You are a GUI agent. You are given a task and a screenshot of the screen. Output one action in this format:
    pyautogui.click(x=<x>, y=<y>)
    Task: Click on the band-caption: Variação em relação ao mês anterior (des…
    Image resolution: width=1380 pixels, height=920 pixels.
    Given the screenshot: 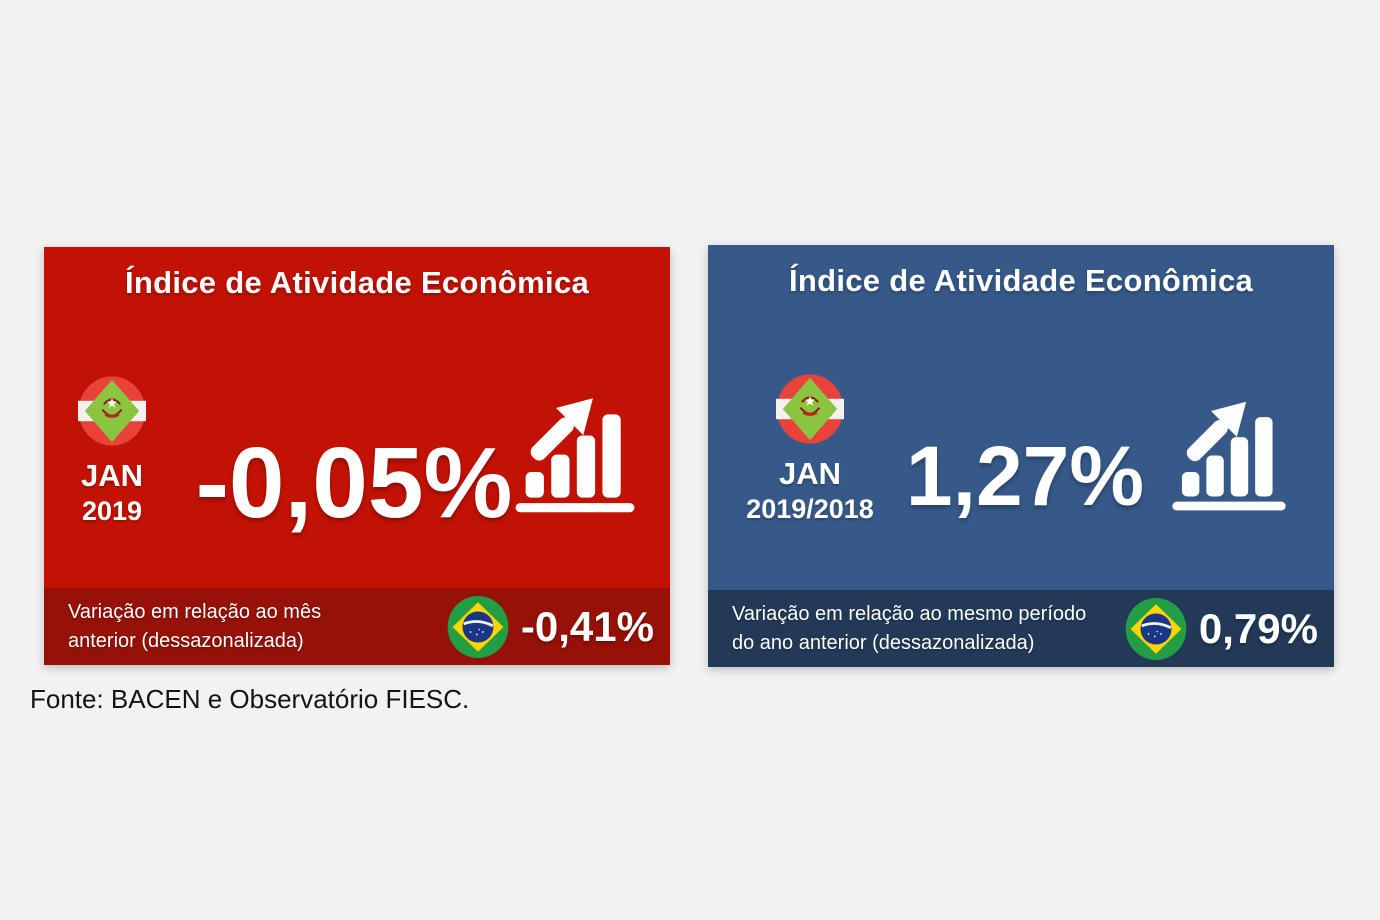 What is the action you would take?
    pyautogui.click(x=257, y=627)
    